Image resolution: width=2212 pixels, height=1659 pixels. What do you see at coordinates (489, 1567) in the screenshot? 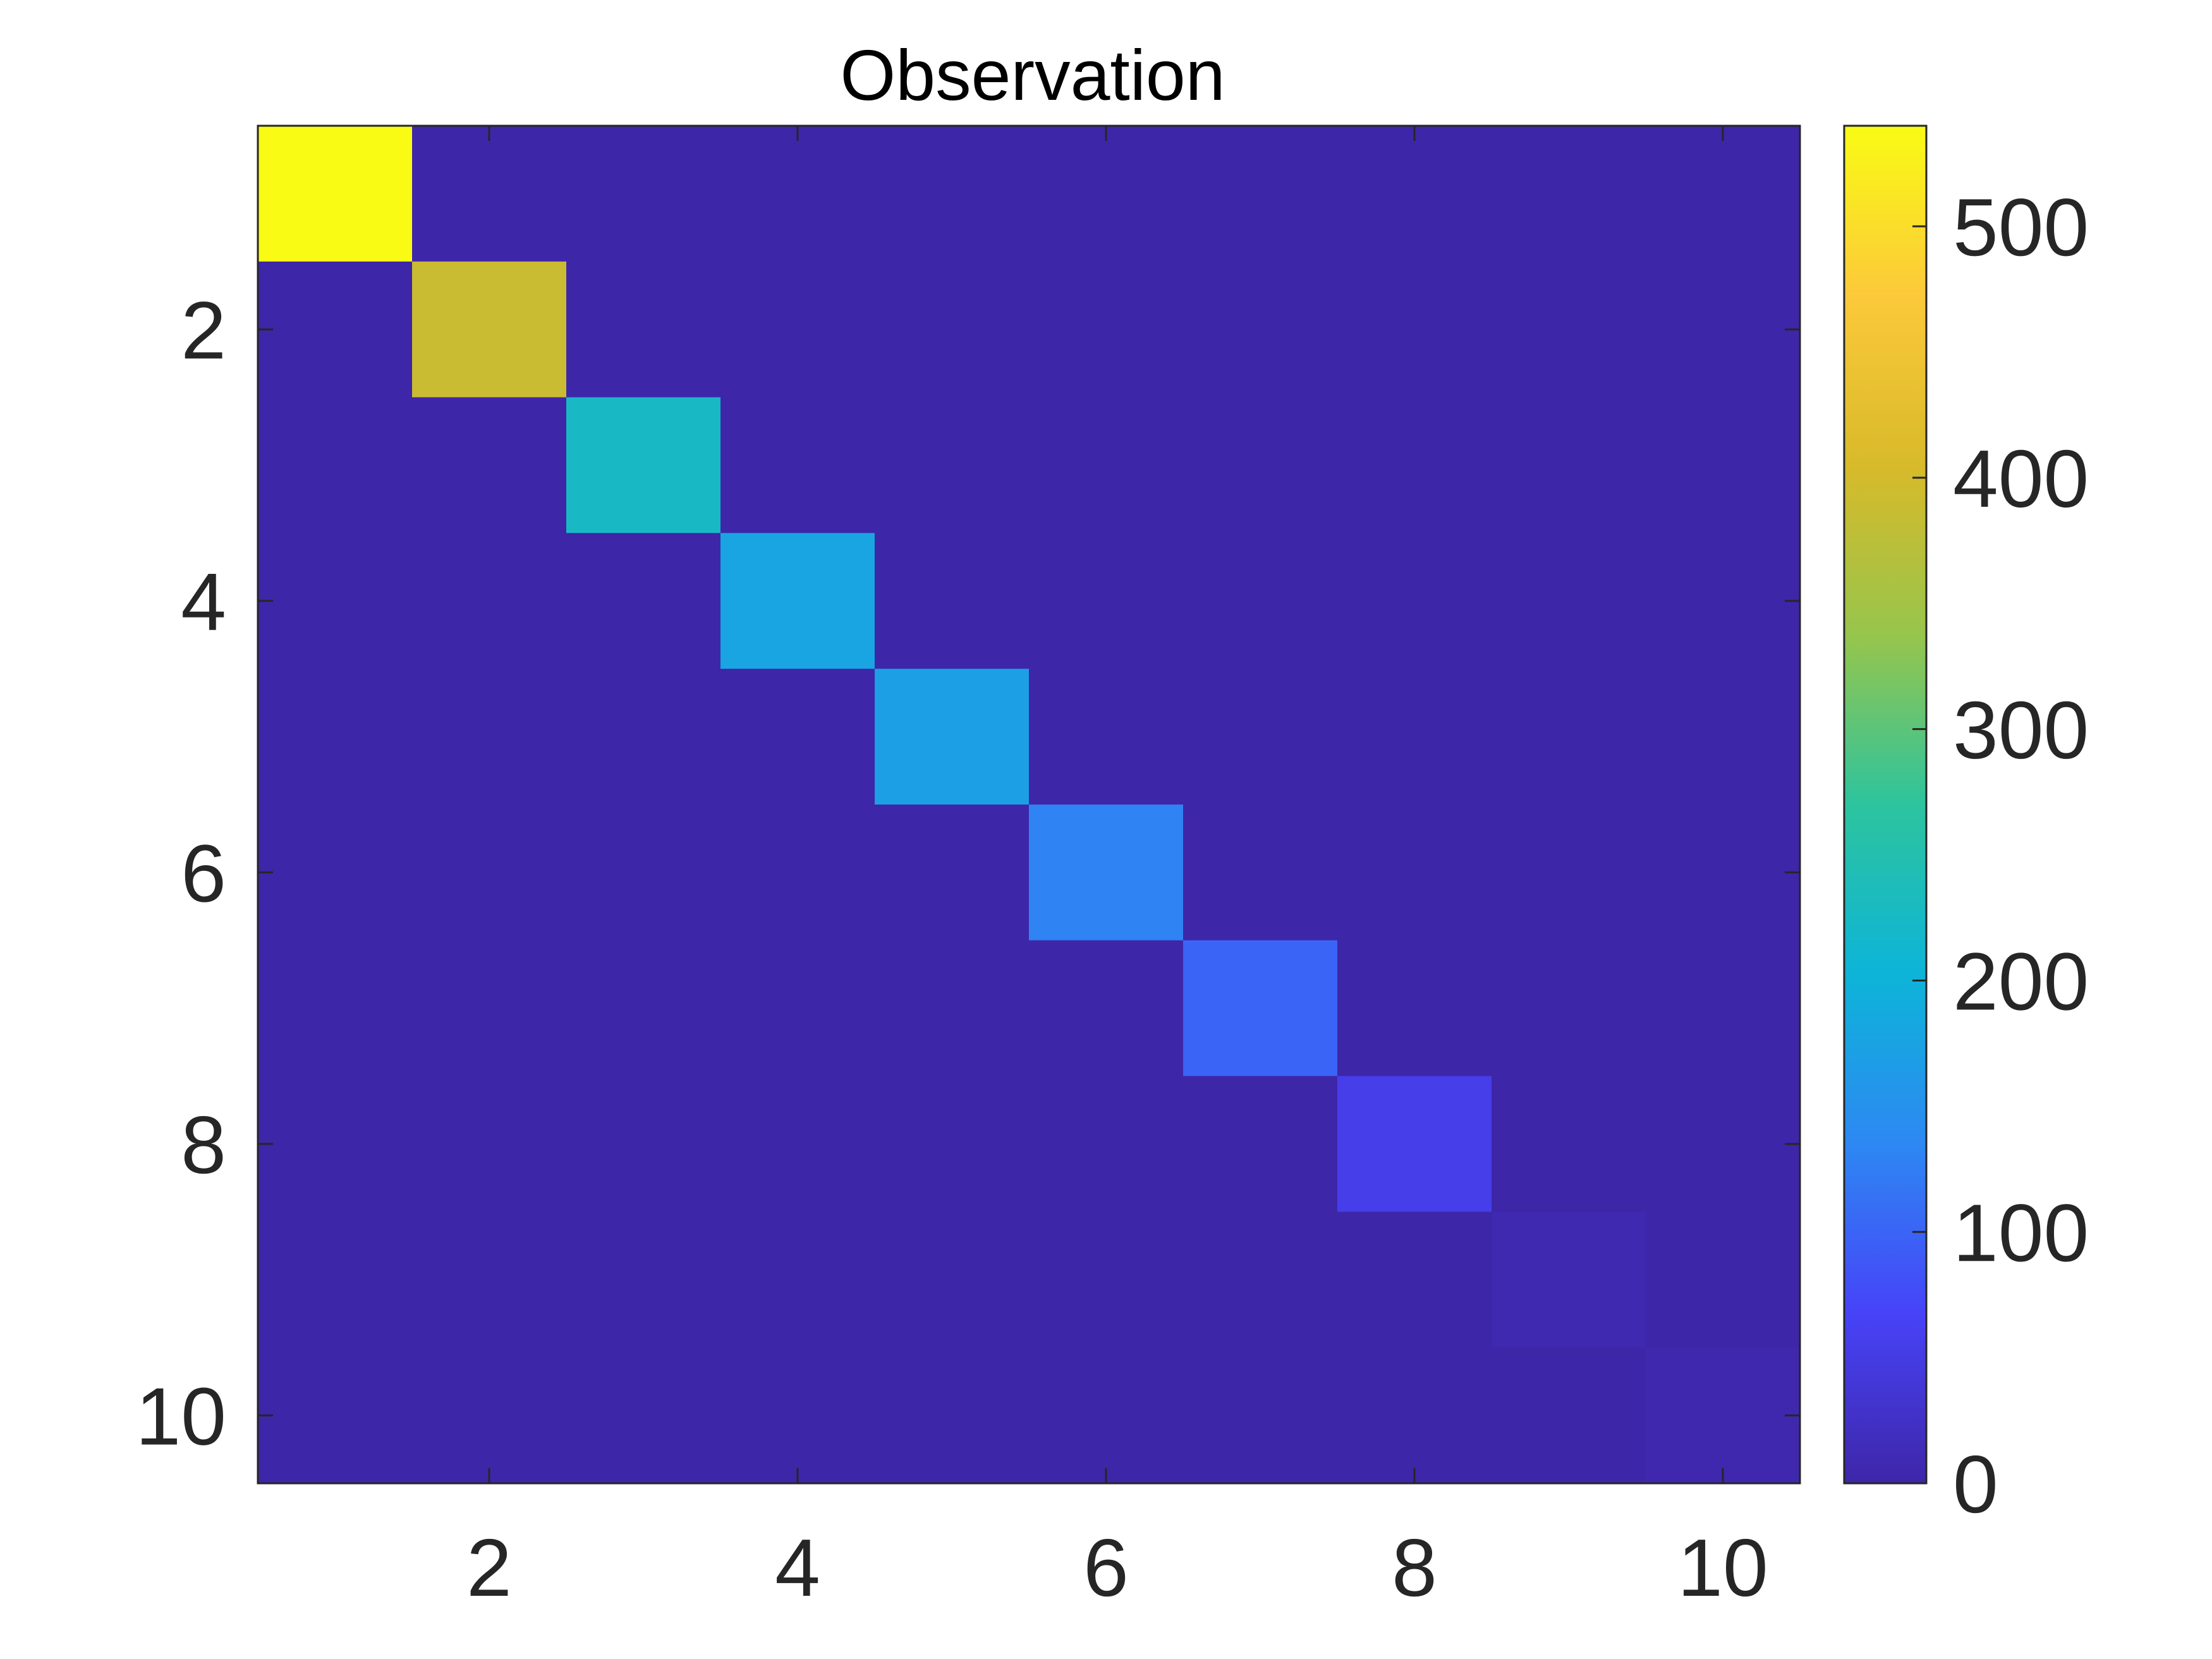
I see `x-tick-label: 2` at bounding box center [489, 1567].